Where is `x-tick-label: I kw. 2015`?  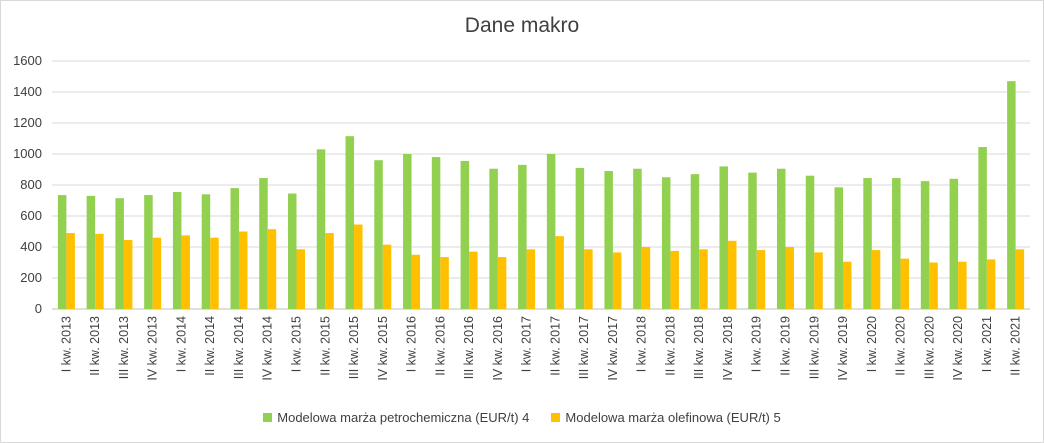
x-tick-label: I kw. 2015 is located at coordinates (297, 344).